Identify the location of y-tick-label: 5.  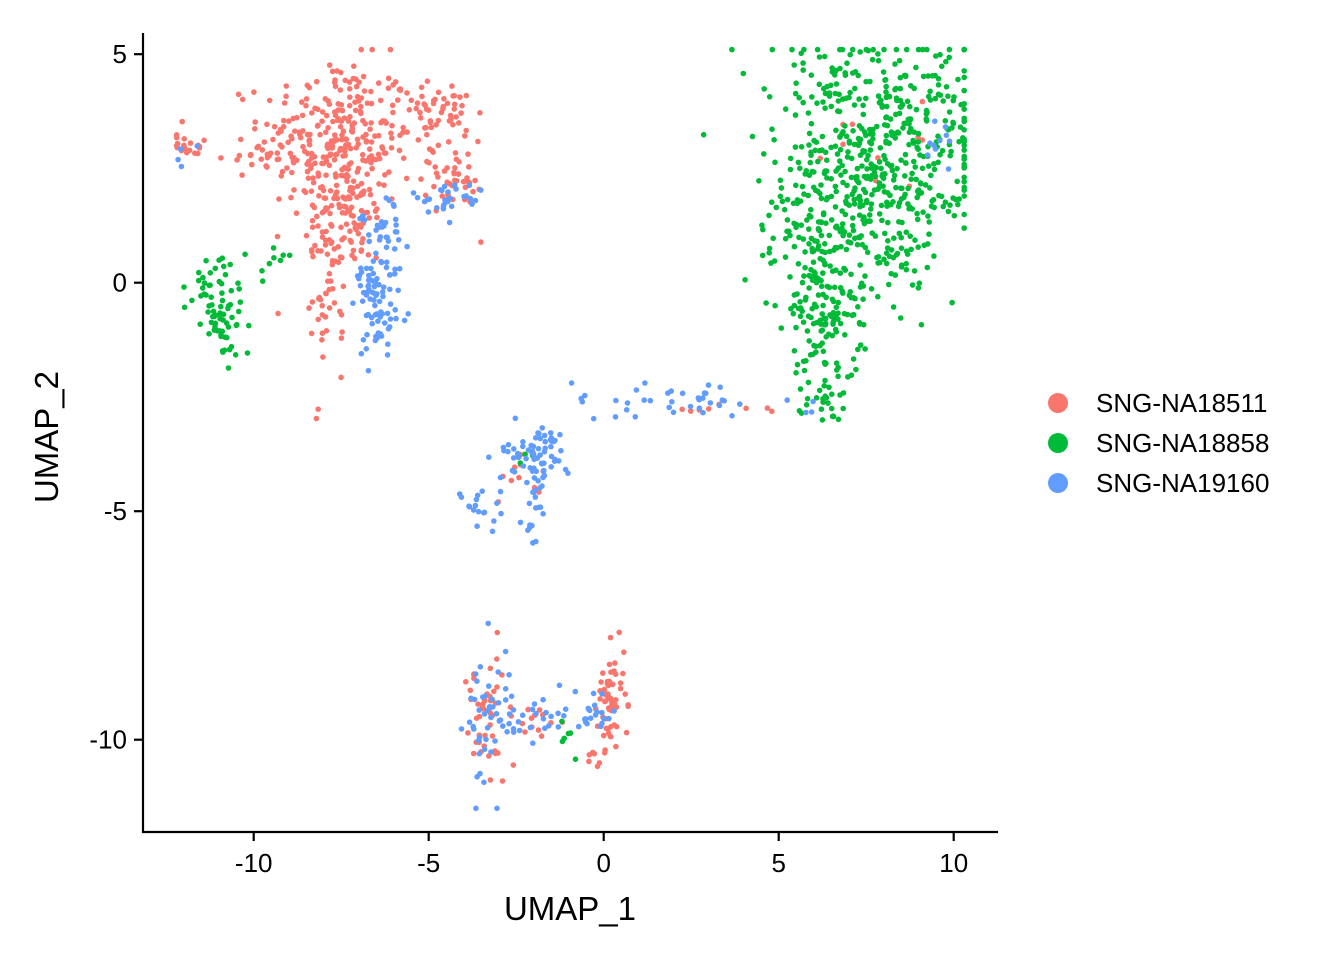
(120, 54).